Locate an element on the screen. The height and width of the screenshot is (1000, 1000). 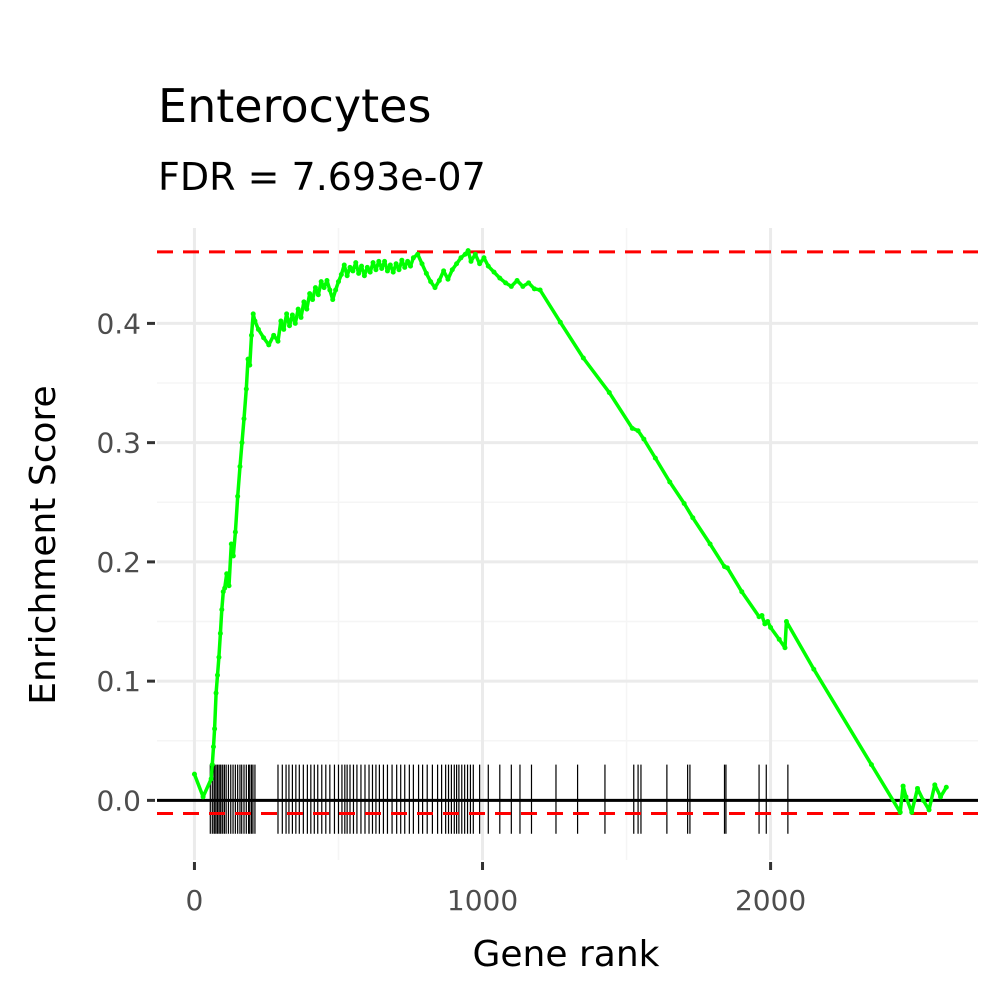
x-tick-label: 2000 is located at coordinates (770, 900).